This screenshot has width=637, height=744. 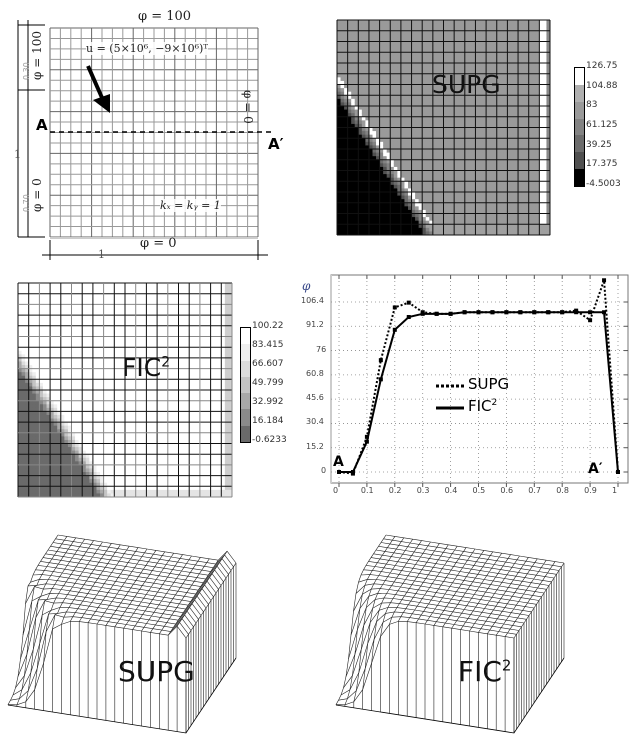 What do you see at coordinates (562, 490) in the screenshot?
I see `x-tick-label: 0.8` at bounding box center [562, 490].